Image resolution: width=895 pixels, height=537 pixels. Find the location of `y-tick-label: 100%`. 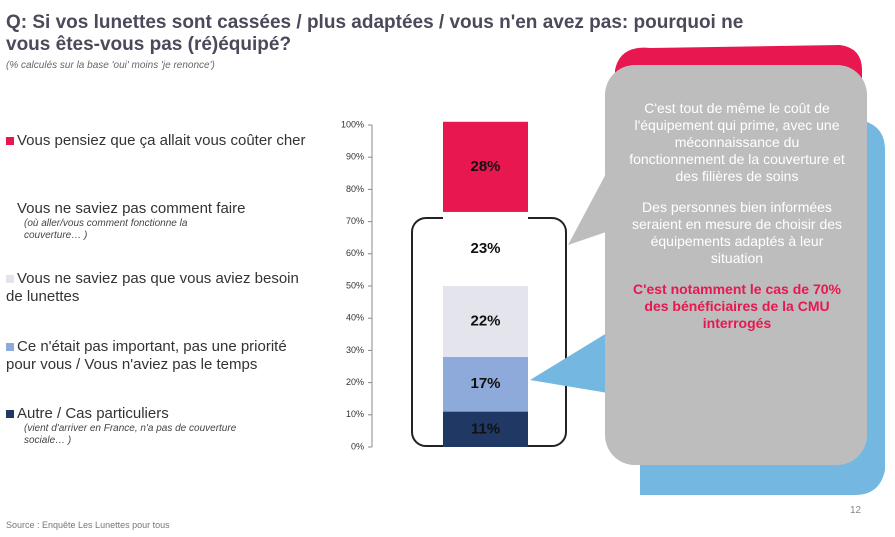

y-tick-label: 100% is located at coordinates (352, 124).